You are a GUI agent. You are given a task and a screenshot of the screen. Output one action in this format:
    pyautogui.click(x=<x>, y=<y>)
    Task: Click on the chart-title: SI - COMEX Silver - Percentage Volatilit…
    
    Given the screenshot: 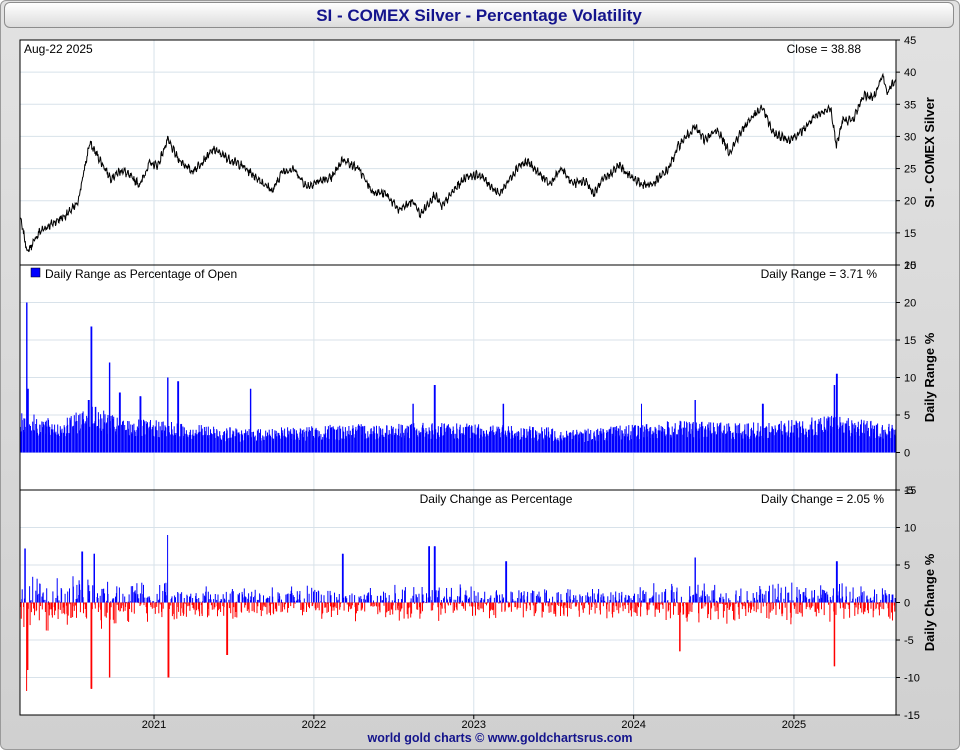 What is the action you would take?
    pyautogui.click(x=479, y=15)
    